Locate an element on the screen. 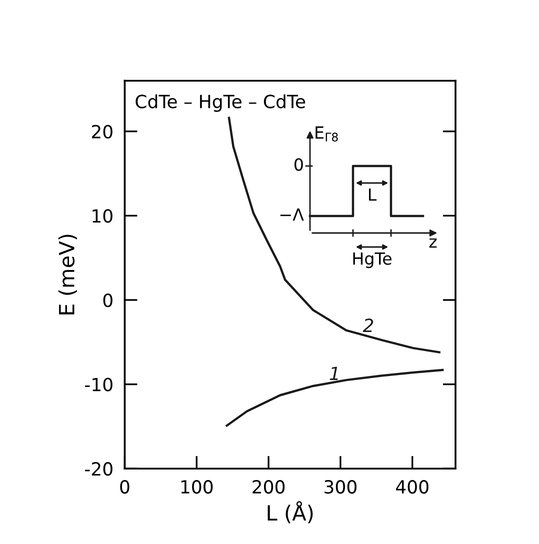  annotation: HgTe is located at coordinates (372, 260).